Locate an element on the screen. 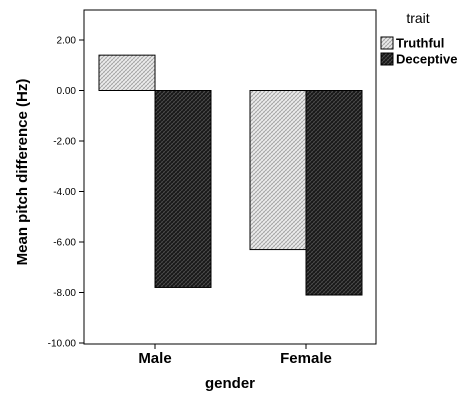 The image size is (465, 404). y-axis: -10.00 -8.00 -6.00 -4.00 -2.00 0.00 2.00 is located at coordinates (66, 193).